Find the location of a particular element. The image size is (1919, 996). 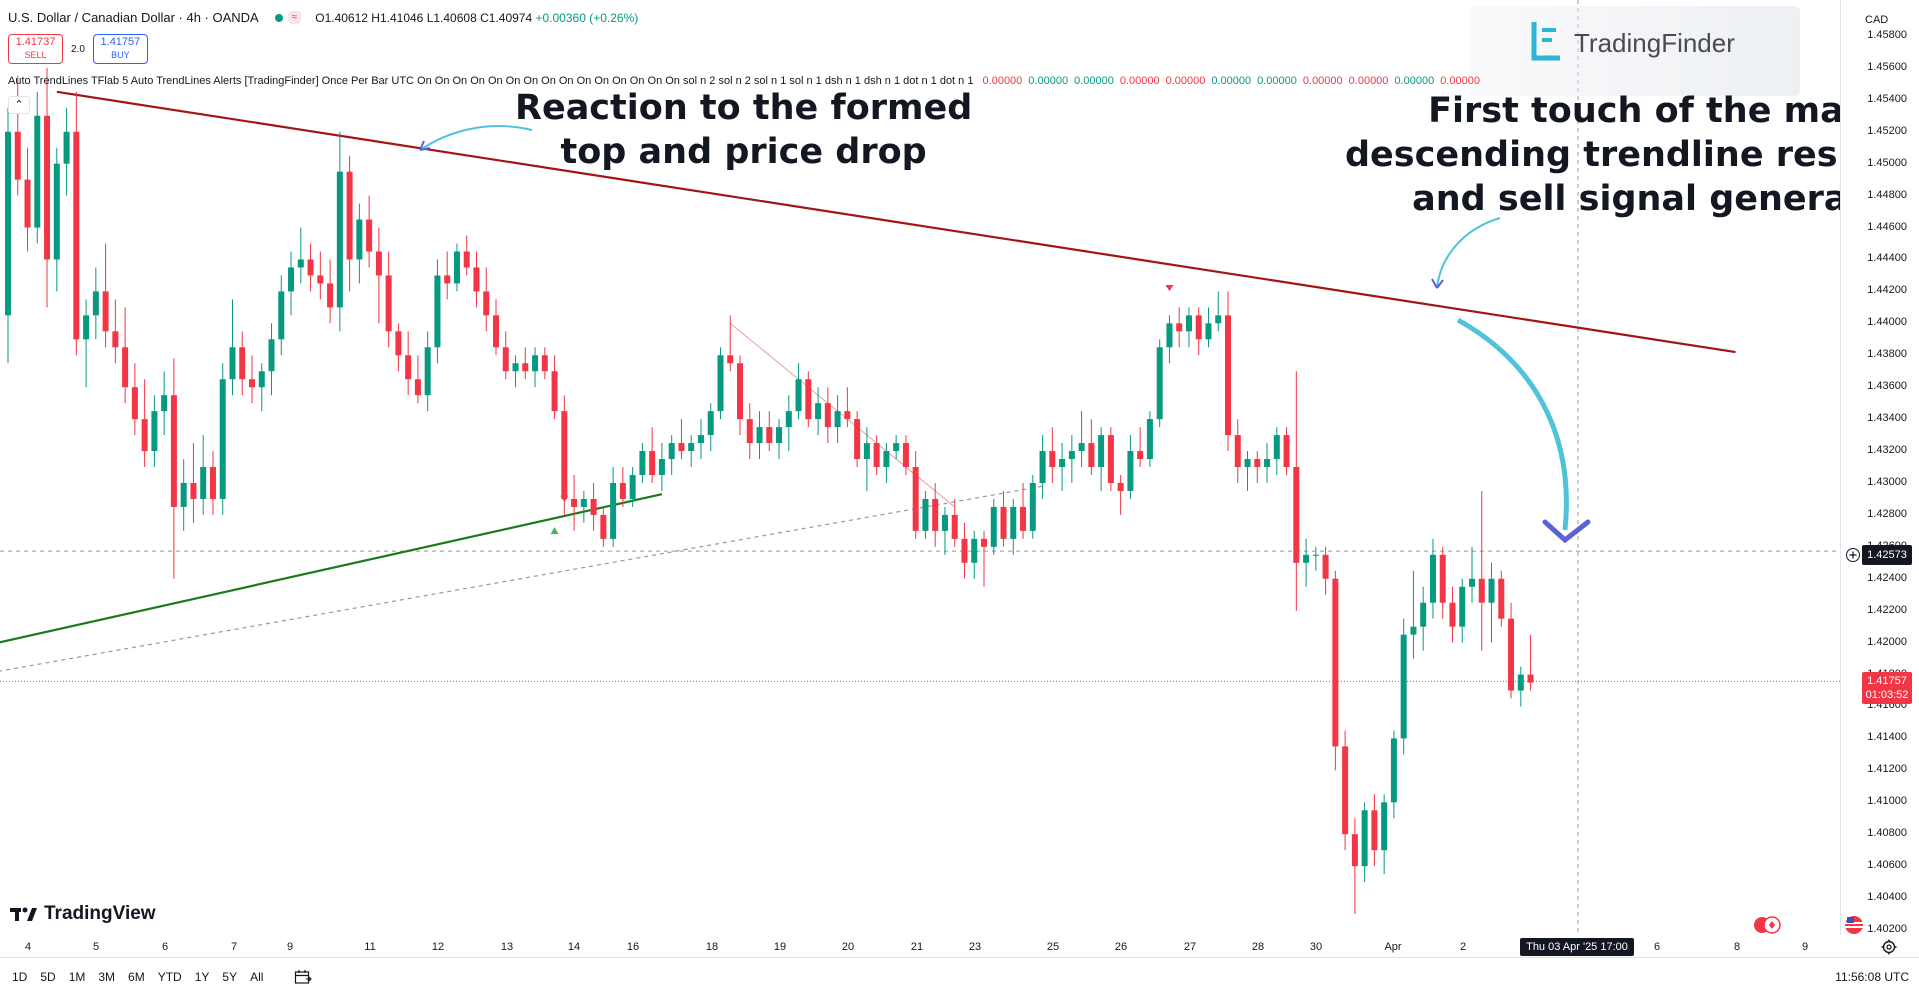

range-buttons: 1D 5D 1M 3M 6M YTD 1Y 5Y All is located at coordinates (144, 977).